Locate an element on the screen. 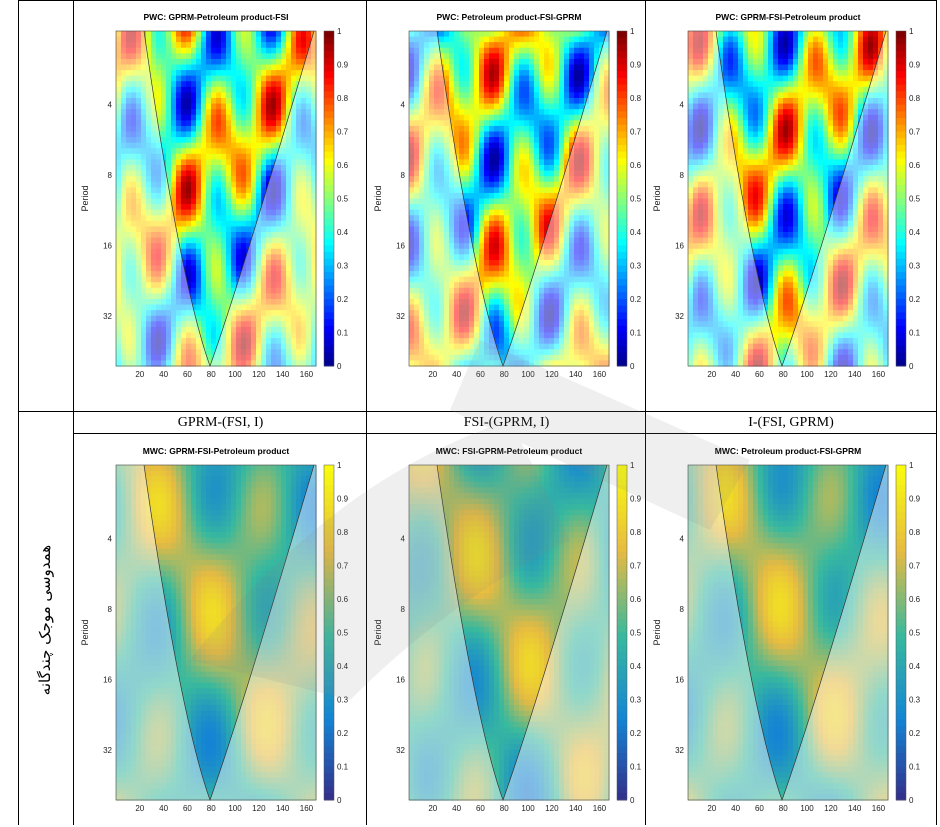  panel-title: MWC: FSI-GPRM-Petroleum product is located at coordinates (509, 451).